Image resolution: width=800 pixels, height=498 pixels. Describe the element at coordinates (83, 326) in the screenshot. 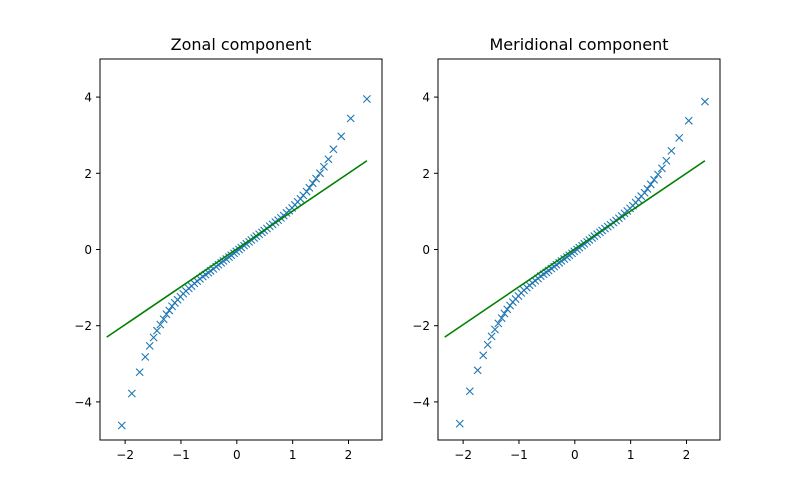

I see `zonal-y-tick-label: −2` at that location.